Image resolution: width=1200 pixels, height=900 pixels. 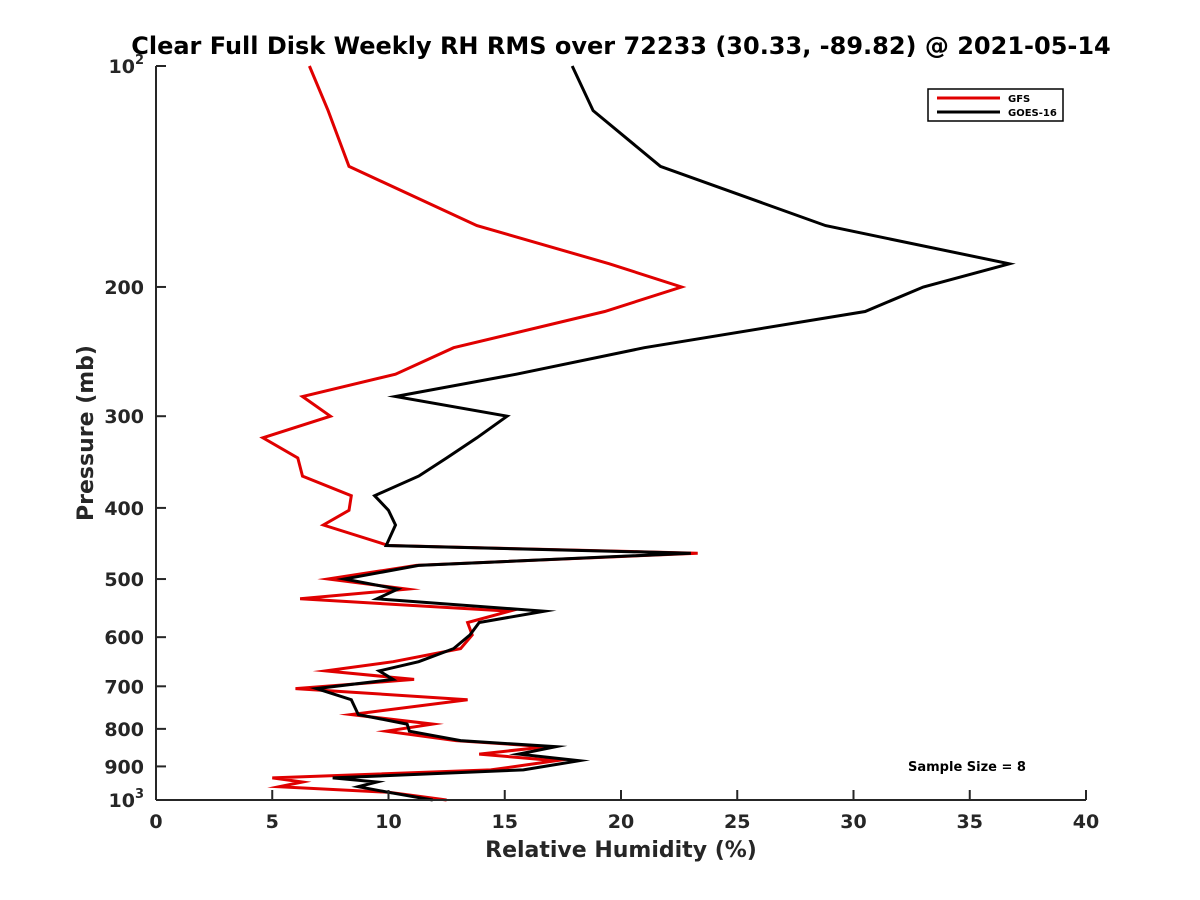 What do you see at coordinates (621, 850) in the screenshot?
I see `x-axis-label: Relative Humidity (%)` at bounding box center [621, 850].